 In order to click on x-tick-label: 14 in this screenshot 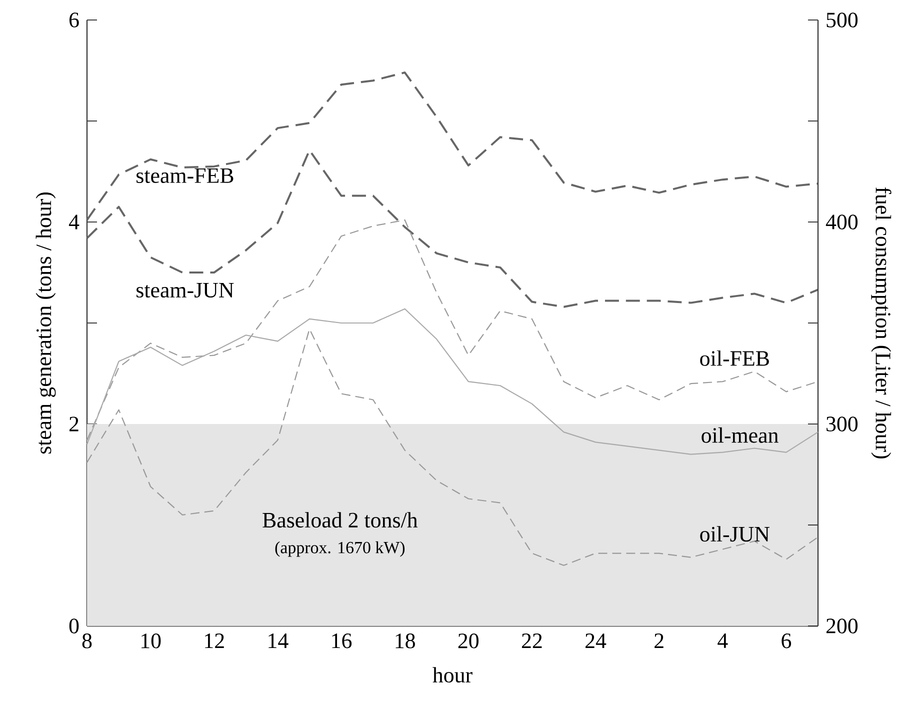, I will do `click(278, 641)`.